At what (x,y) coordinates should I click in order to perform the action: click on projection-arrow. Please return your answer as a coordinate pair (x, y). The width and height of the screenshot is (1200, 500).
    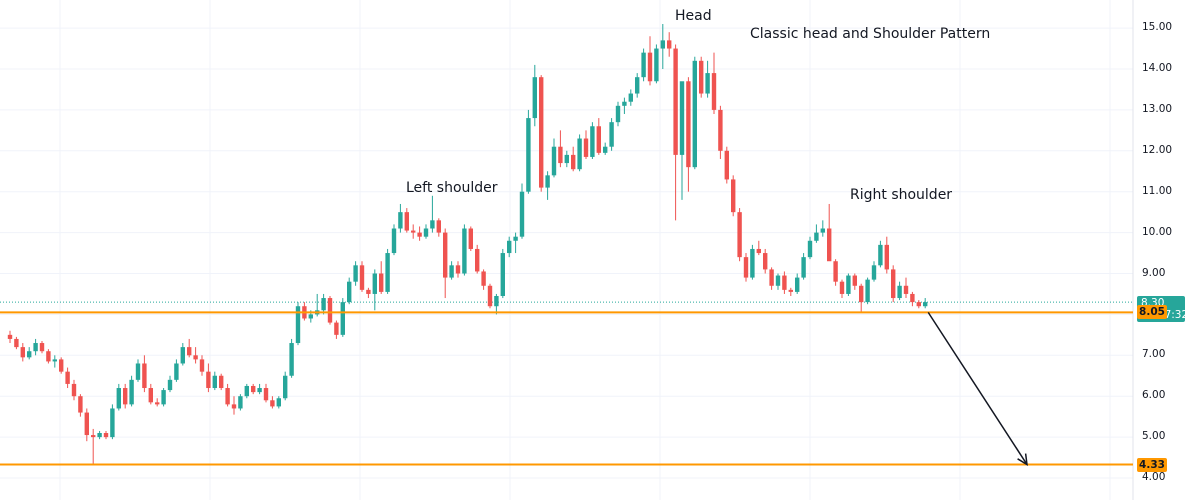
    Looking at the image, I should click on (977, 388).